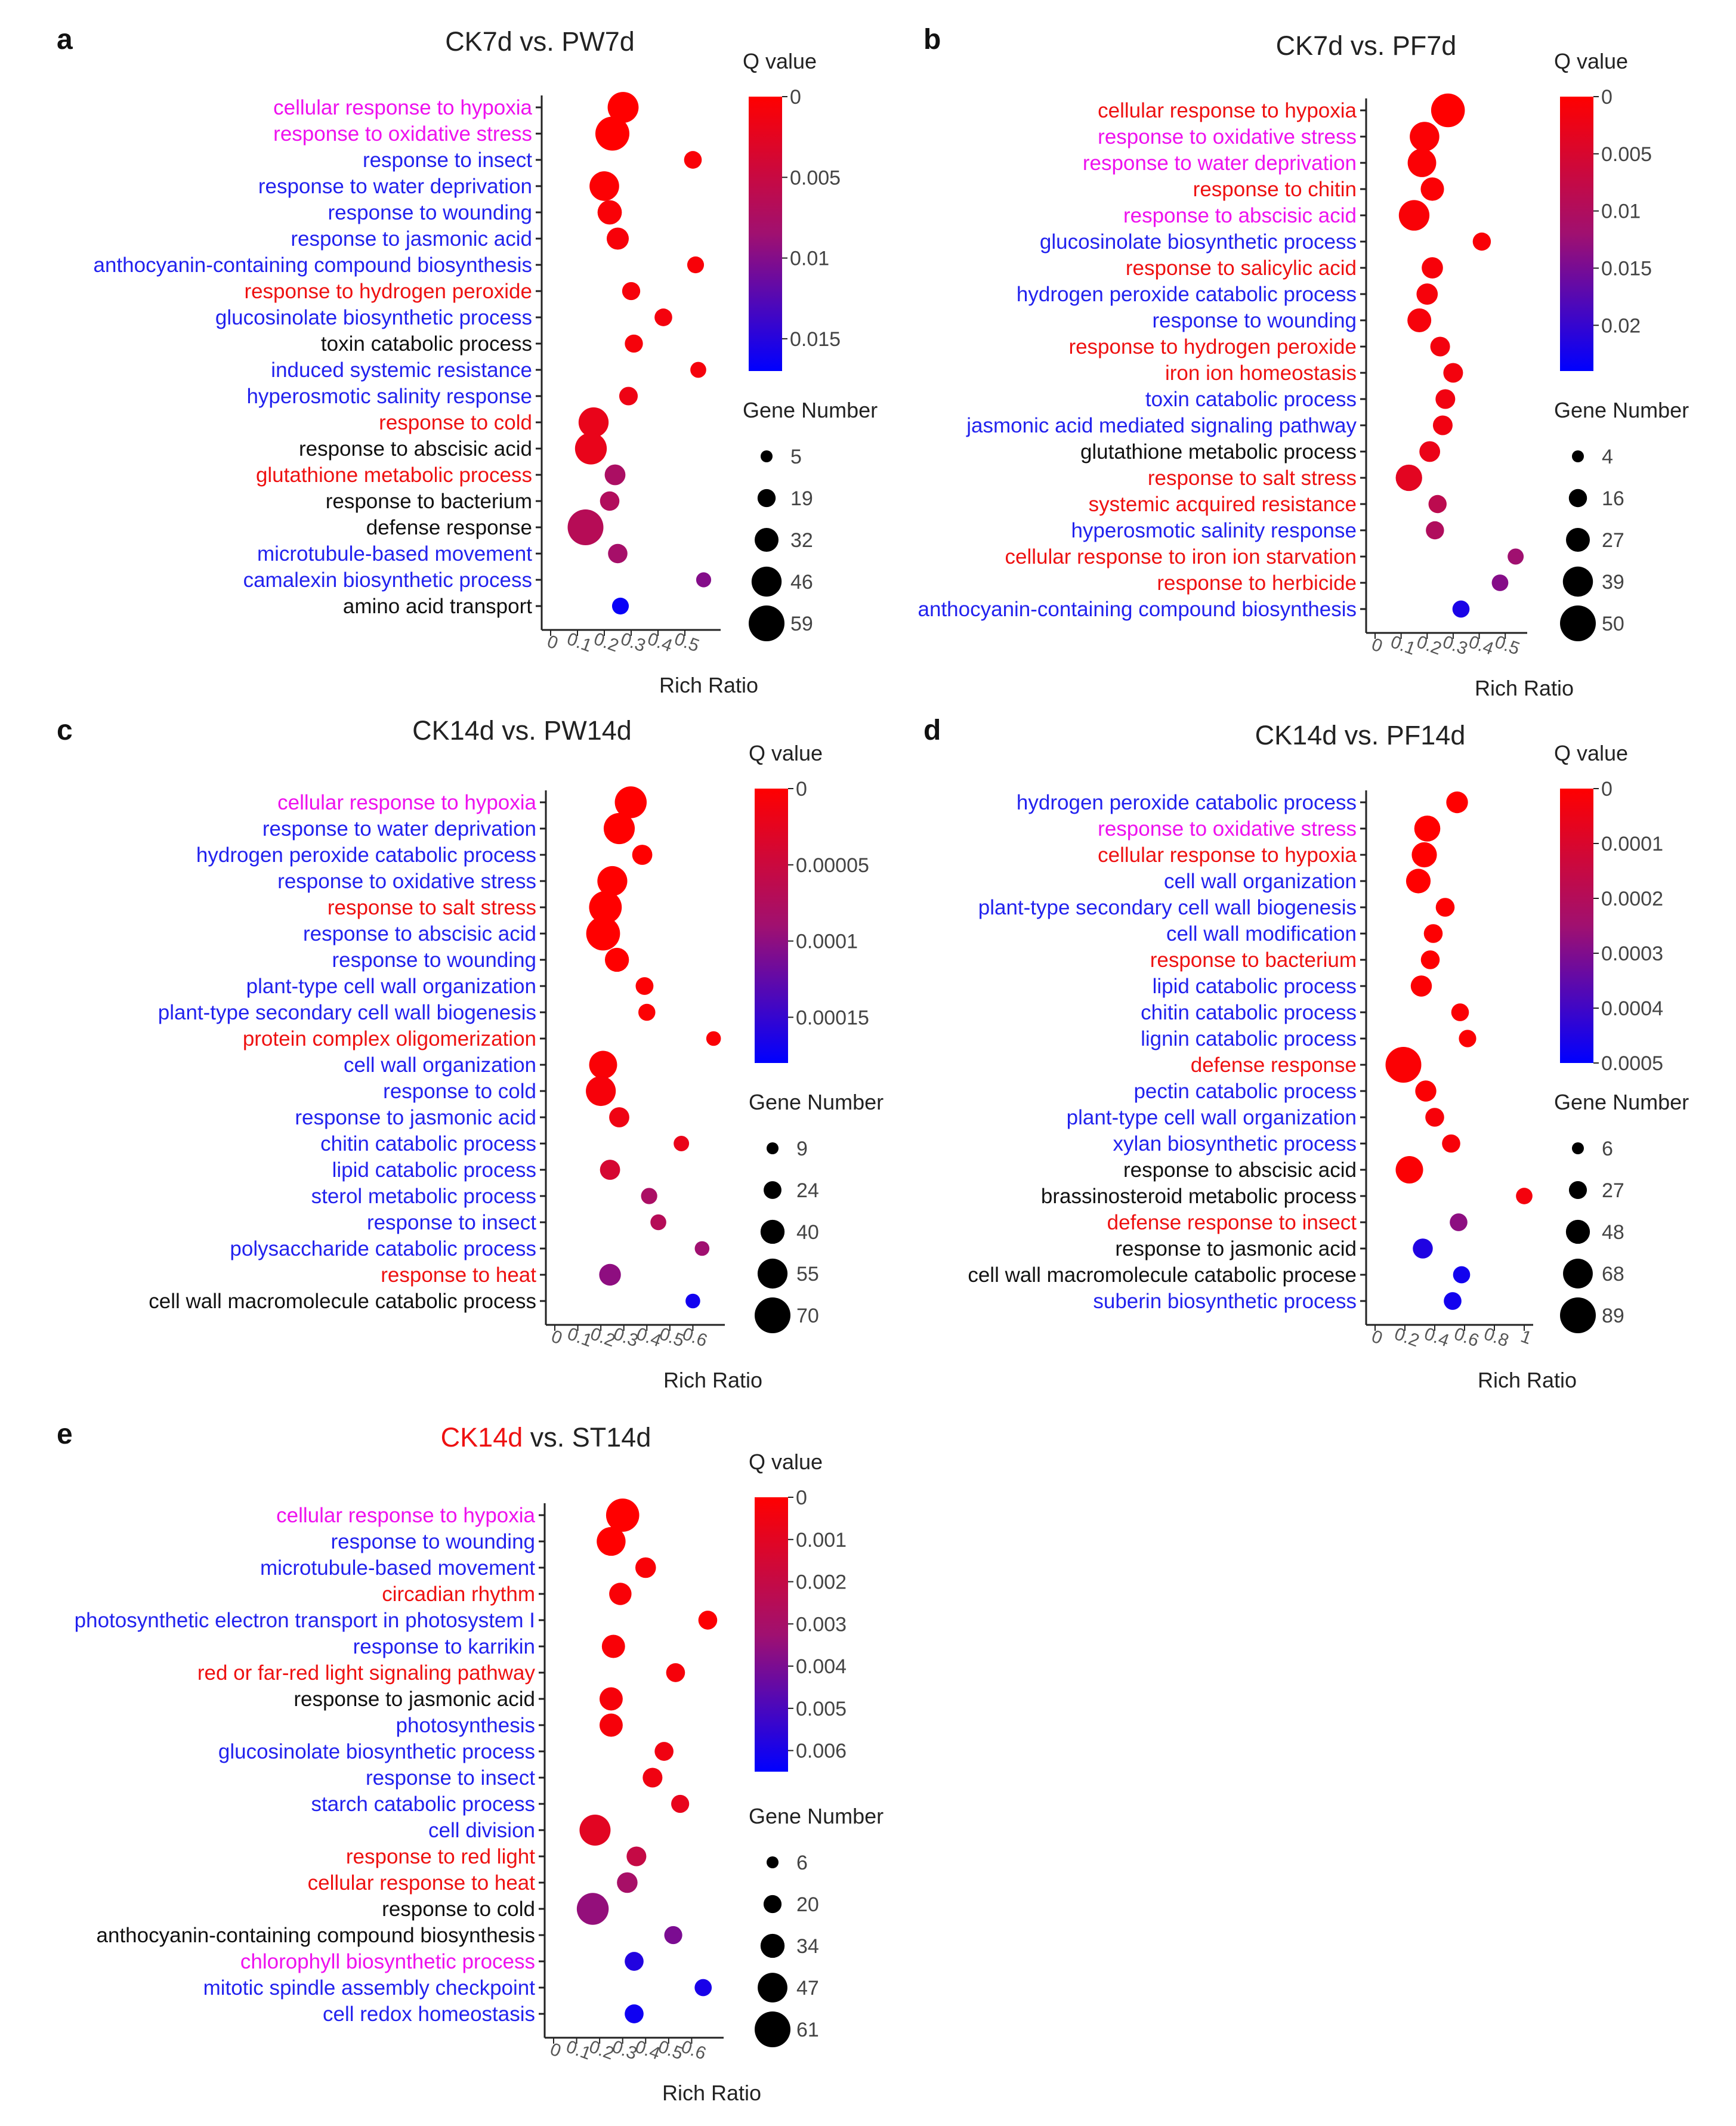  I want to click on term-label: response to cold, so click(459, 1092).